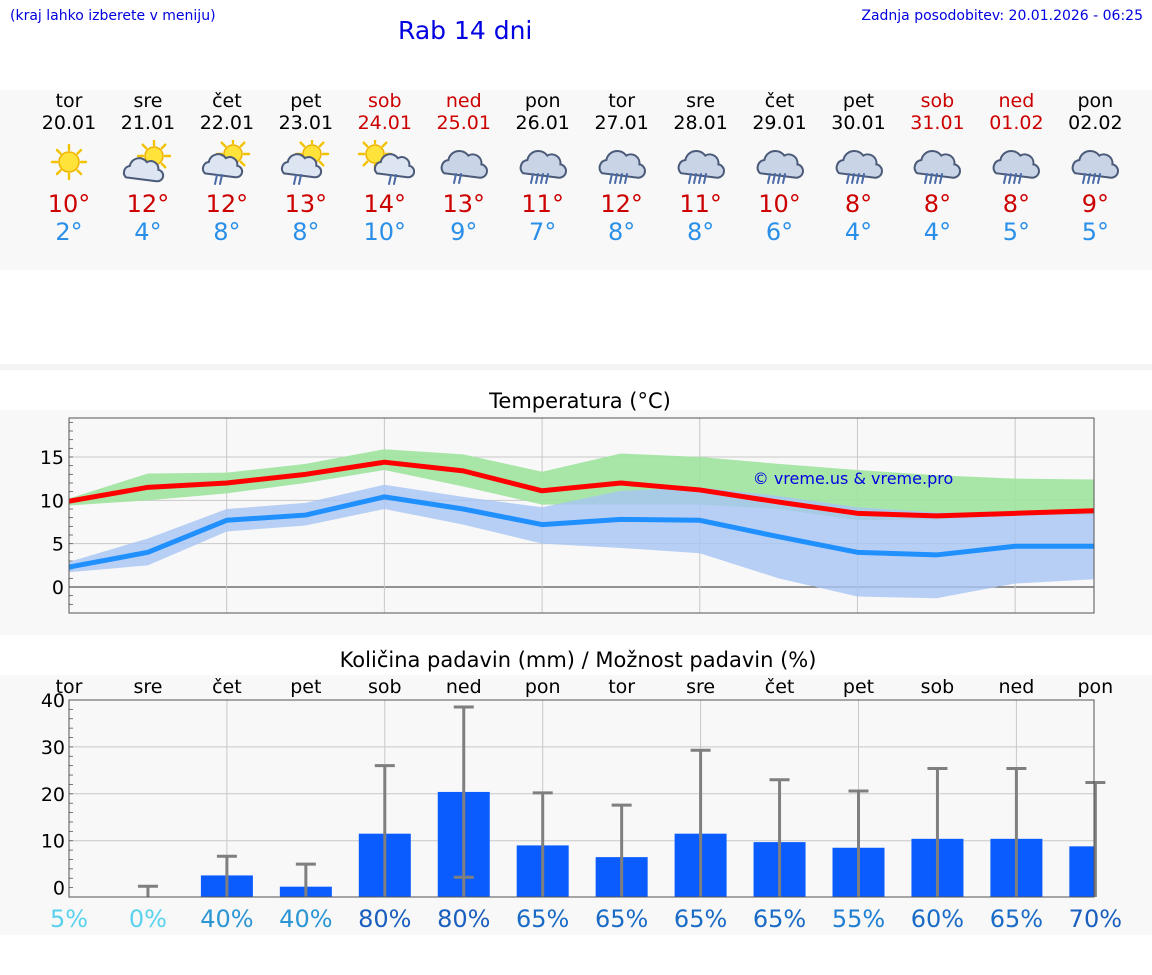  What do you see at coordinates (53, 842) in the screenshot?
I see `y-tick-label: 10` at bounding box center [53, 842].